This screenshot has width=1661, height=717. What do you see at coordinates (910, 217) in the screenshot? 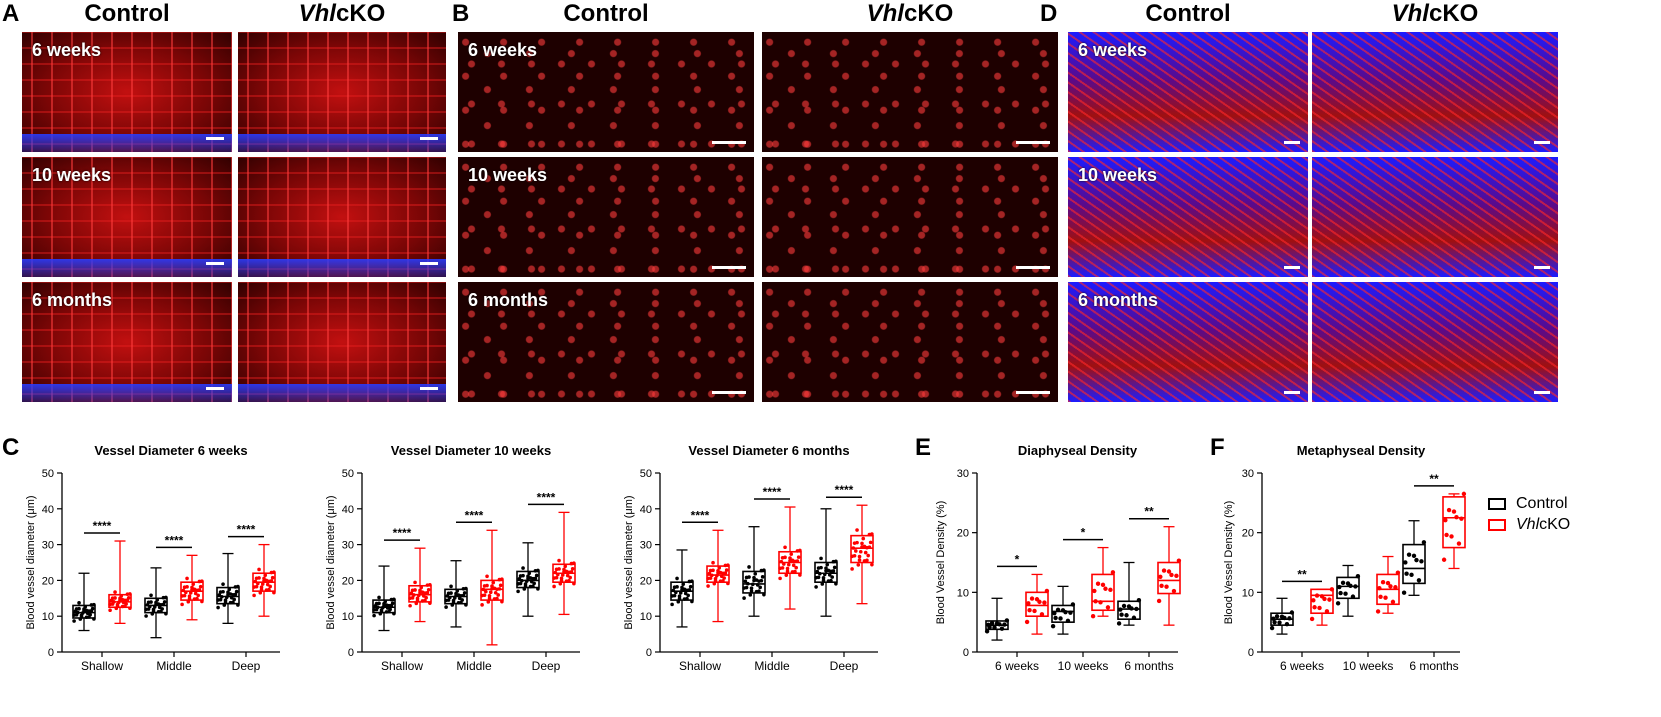
I see `panel-b-vhlcko-10weeks-image` at bounding box center [910, 217].